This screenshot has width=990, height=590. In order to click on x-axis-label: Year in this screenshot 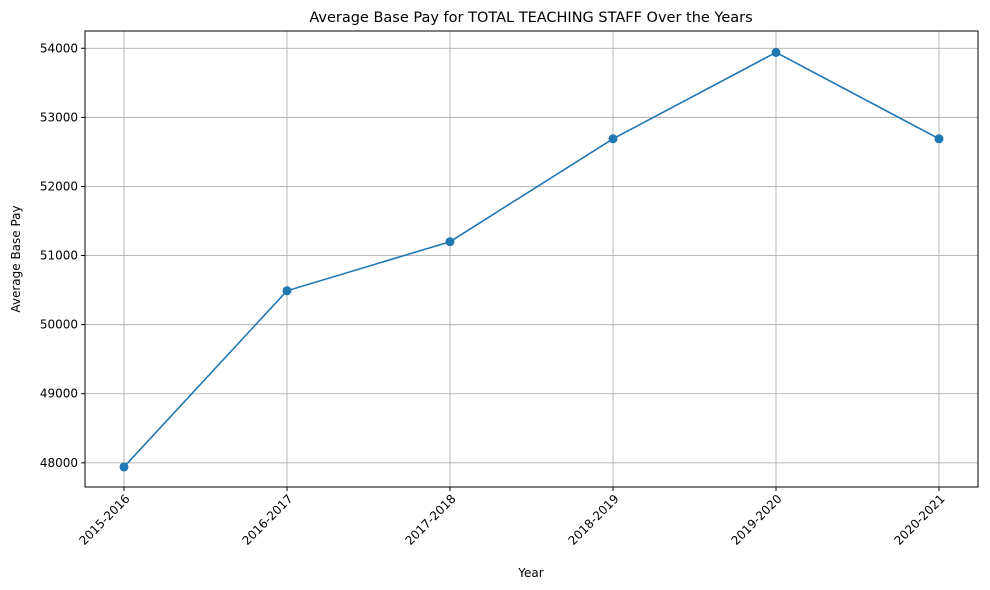, I will do `click(530, 573)`.